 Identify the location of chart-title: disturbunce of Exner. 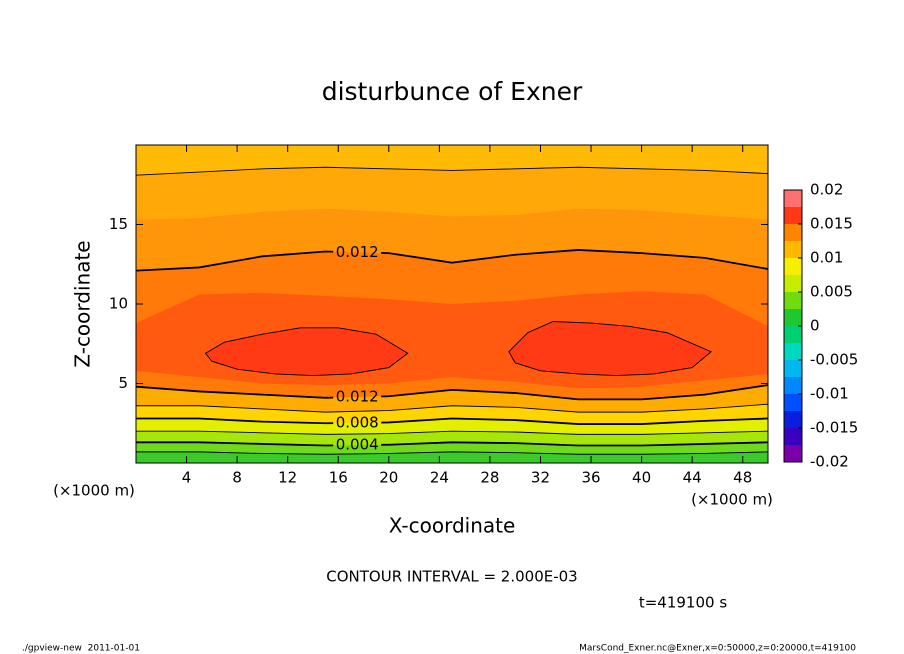
(452, 91).